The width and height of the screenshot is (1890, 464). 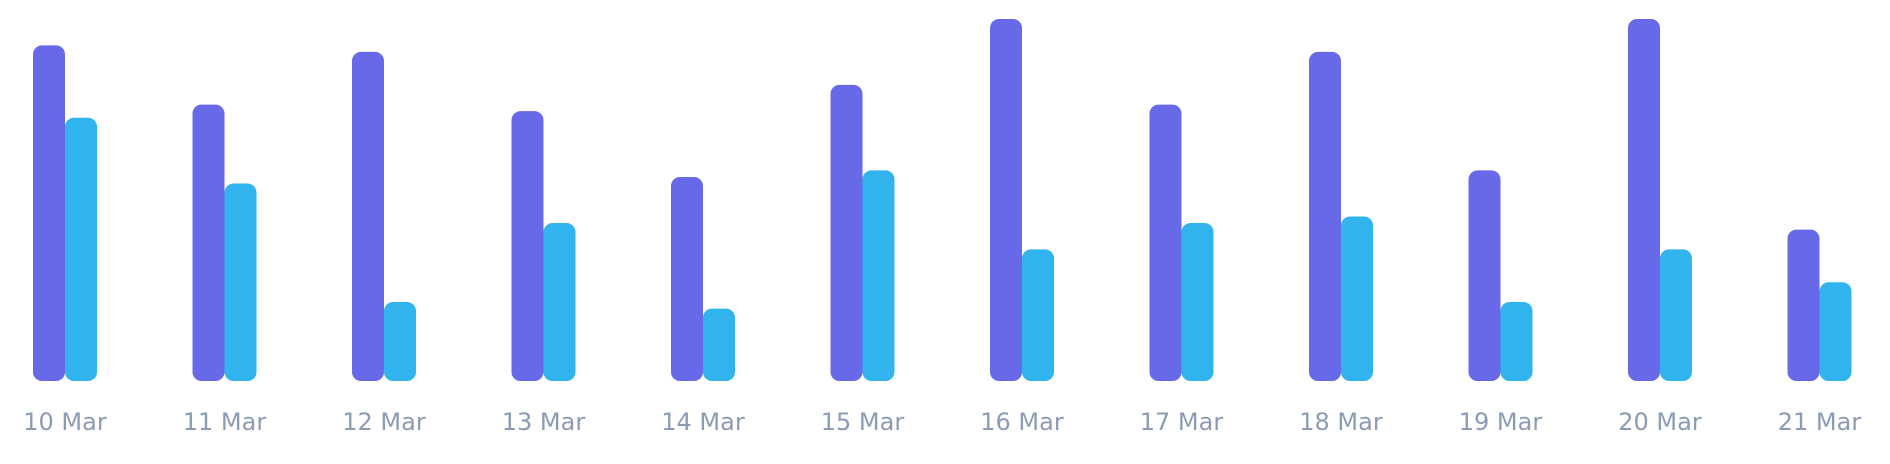 What do you see at coordinates (1341, 422) in the screenshot?
I see `x-tick-label: 18 Mar` at bounding box center [1341, 422].